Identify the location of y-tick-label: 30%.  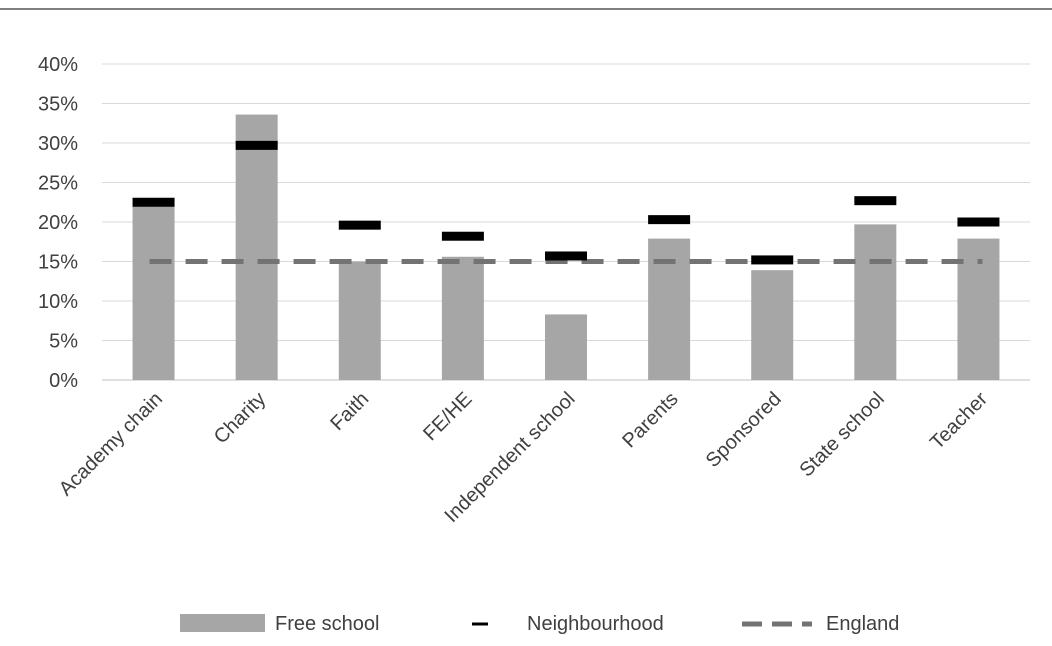
(58, 144).